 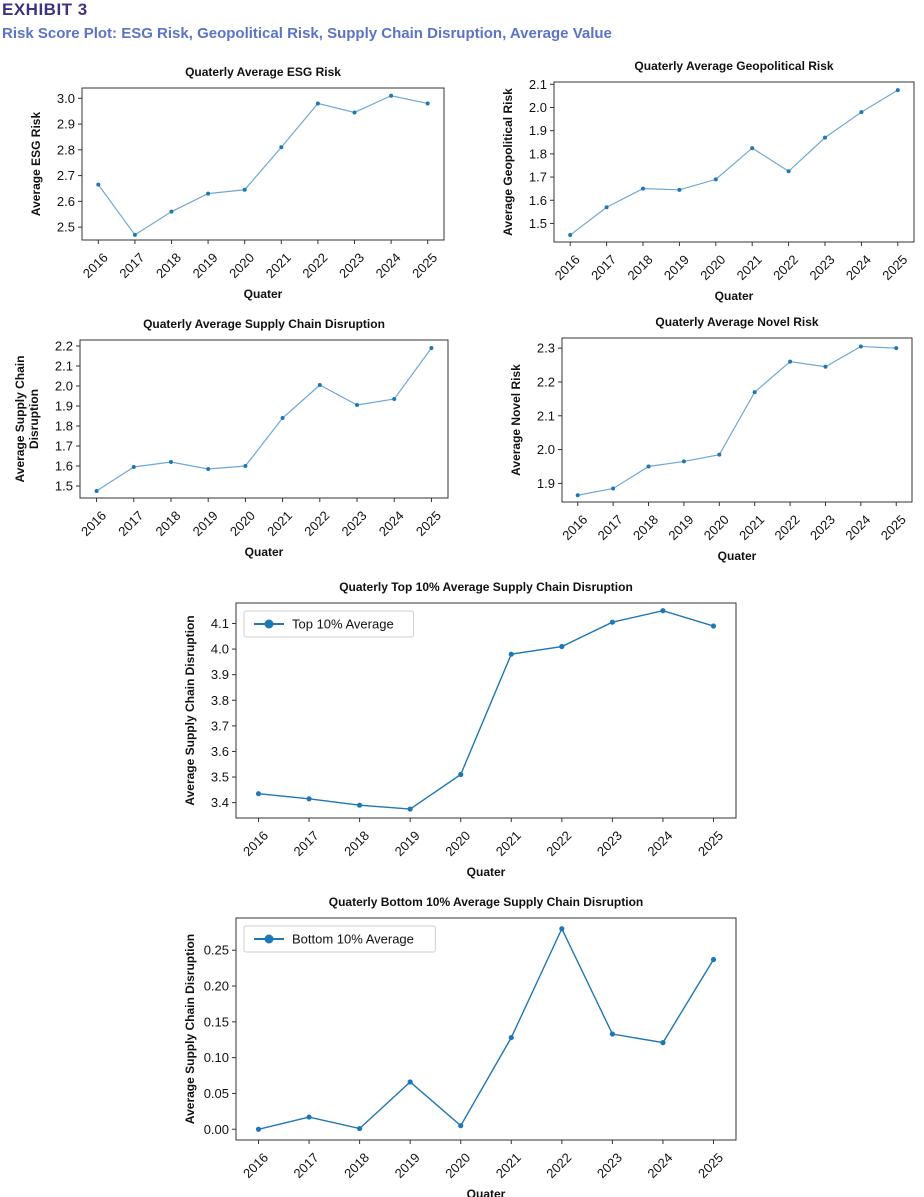 I want to click on y-tick-label: 2.8, so click(x=66, y=149).